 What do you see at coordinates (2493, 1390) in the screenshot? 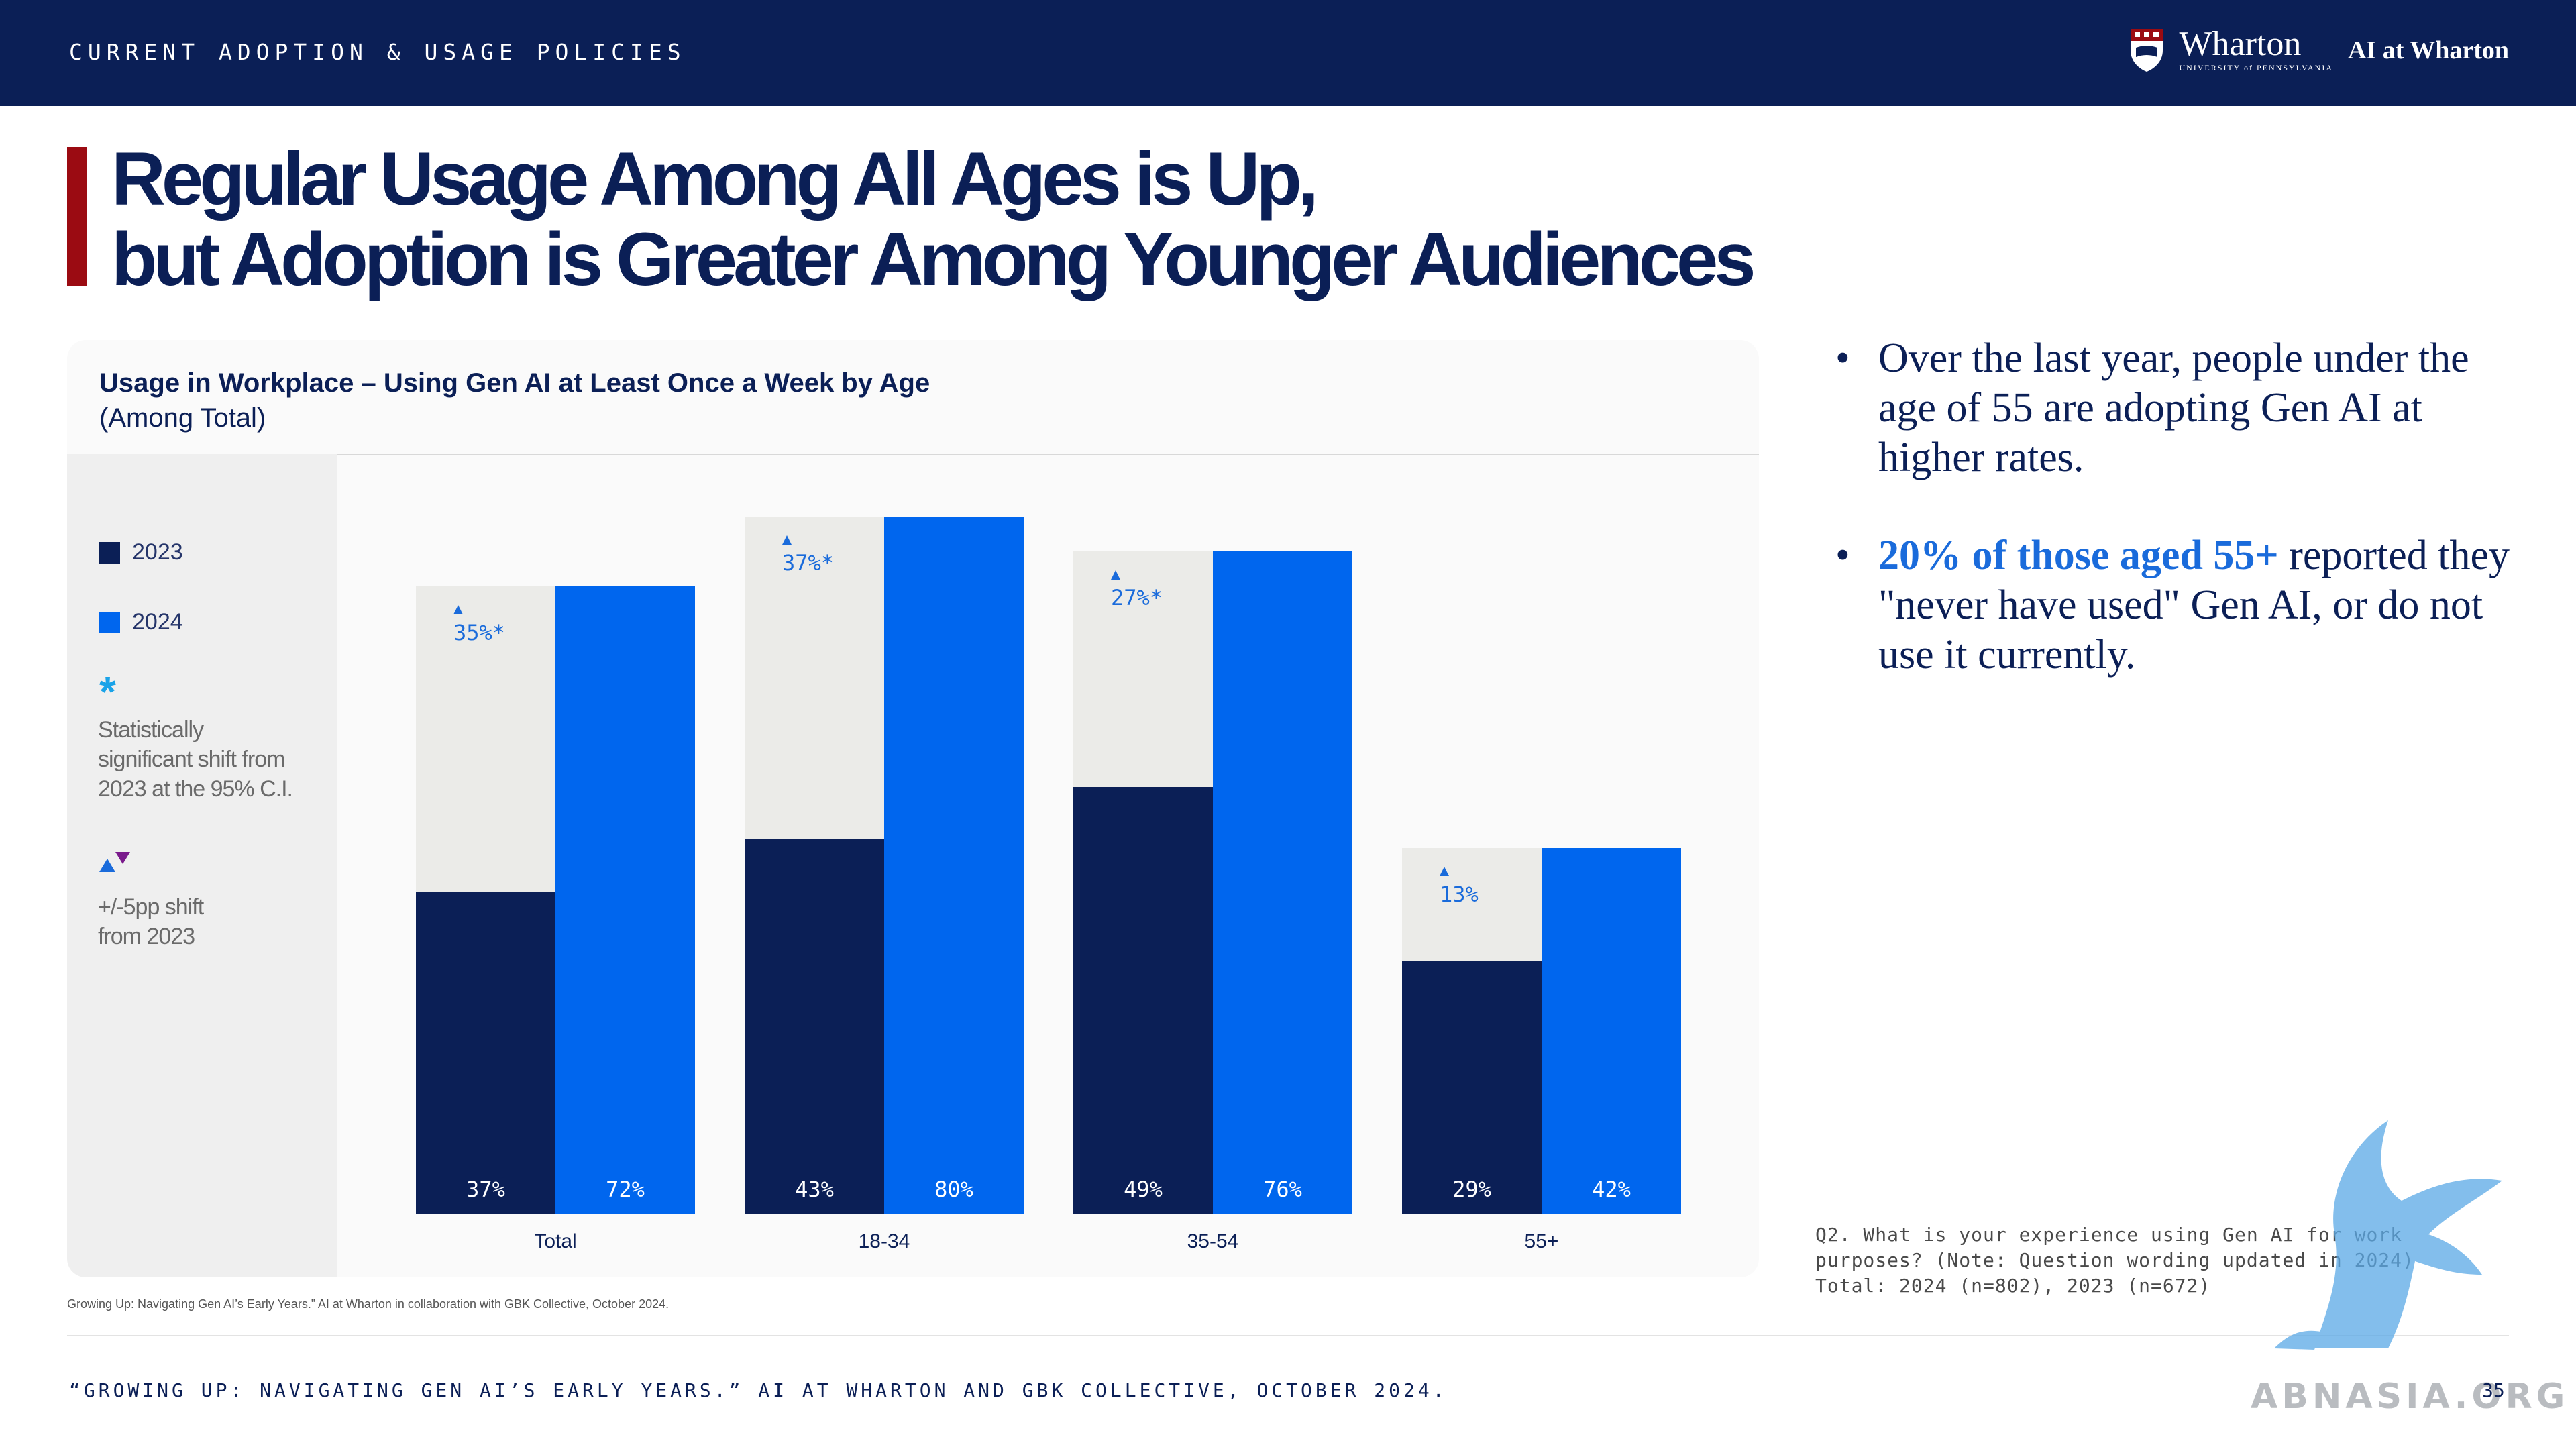
I see `page-number: 35` at bounding box center [2493, 1390].